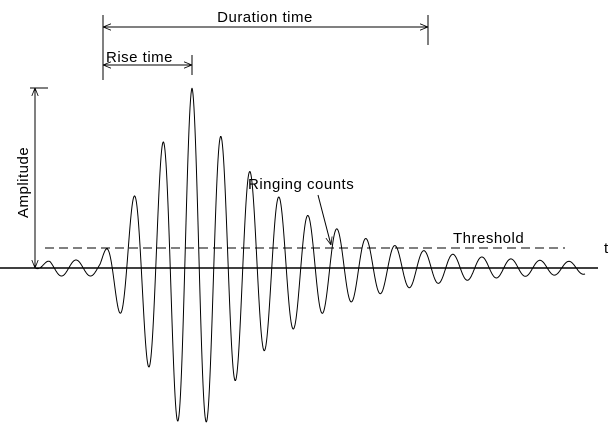 The height and width of the screenshot is (443, 616). Describe the element at coordinates (488, 238) in the screenshot. I see `threshold-label: Threshold` at that location.